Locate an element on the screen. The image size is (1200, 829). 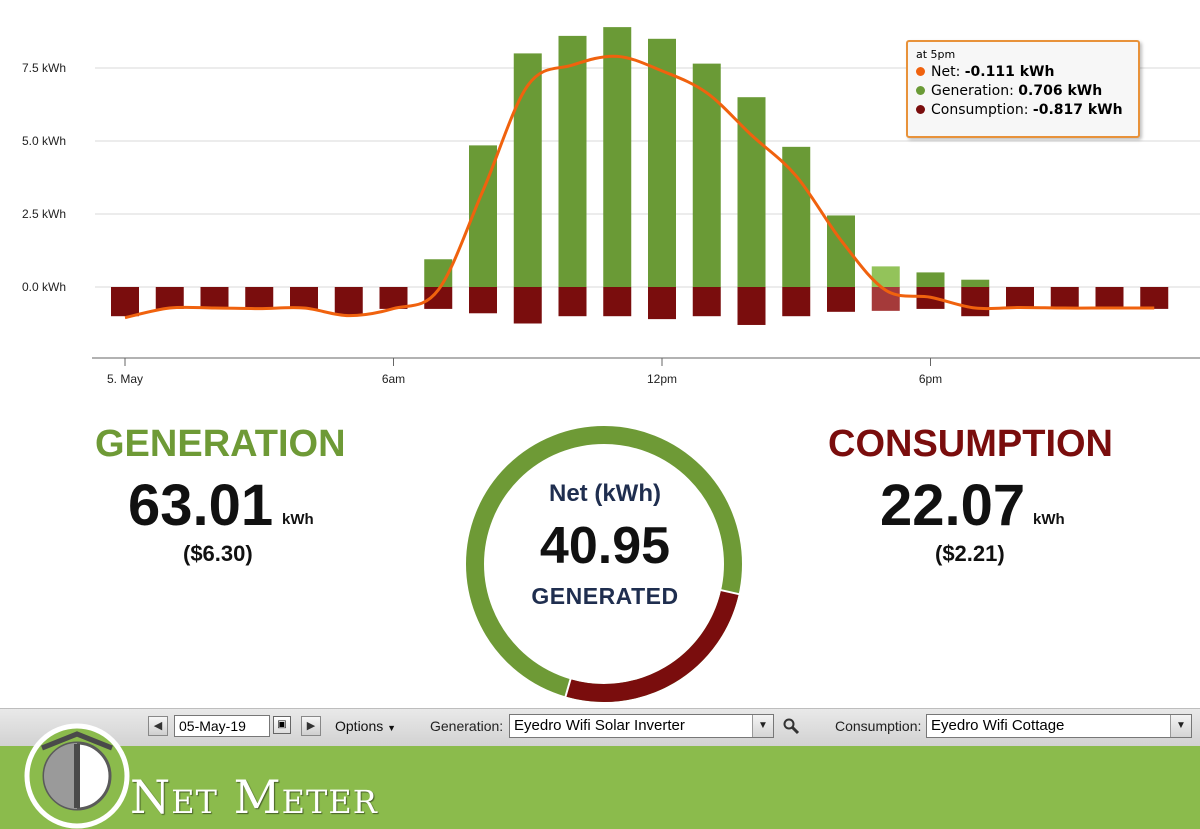
date-input: 05-May-19 is located at coordinates (222, 726).